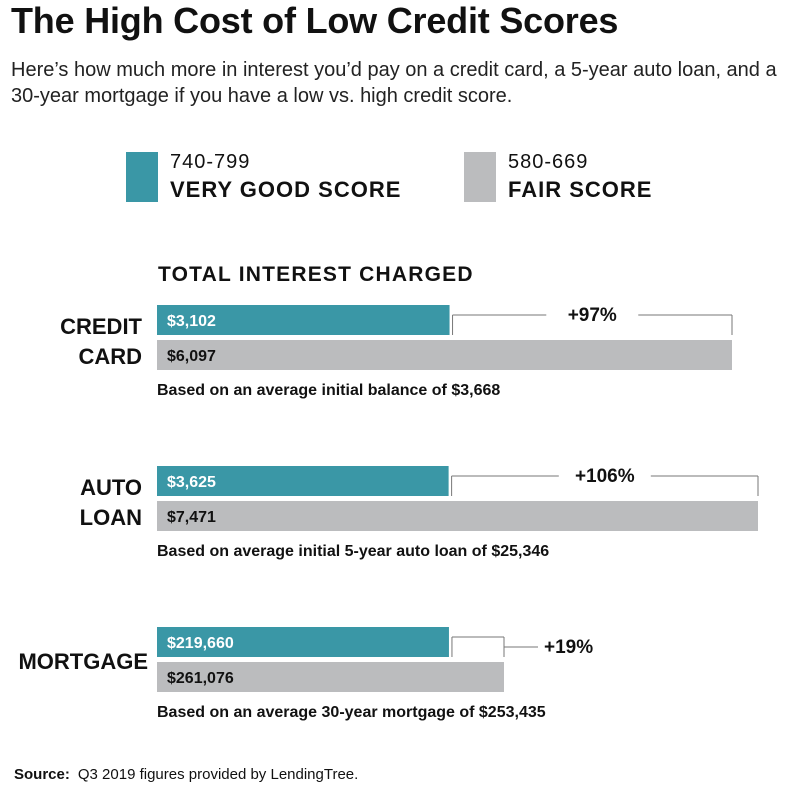 This screenshot has width=800, height=800. Describe the element at coordinates (200, 678) in the screenshot. I see `bar-value-label: $261,076` at that location.